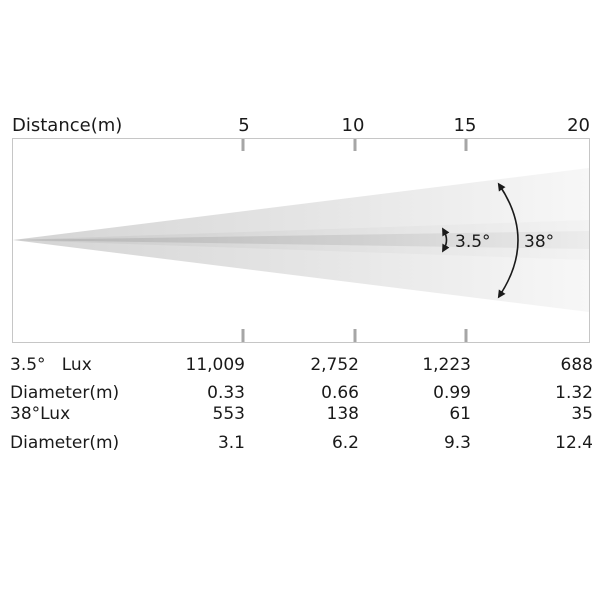  Describe the element at coordinates (231, 443) in the screenshot. I see `cell-value: 3.1` at that location.